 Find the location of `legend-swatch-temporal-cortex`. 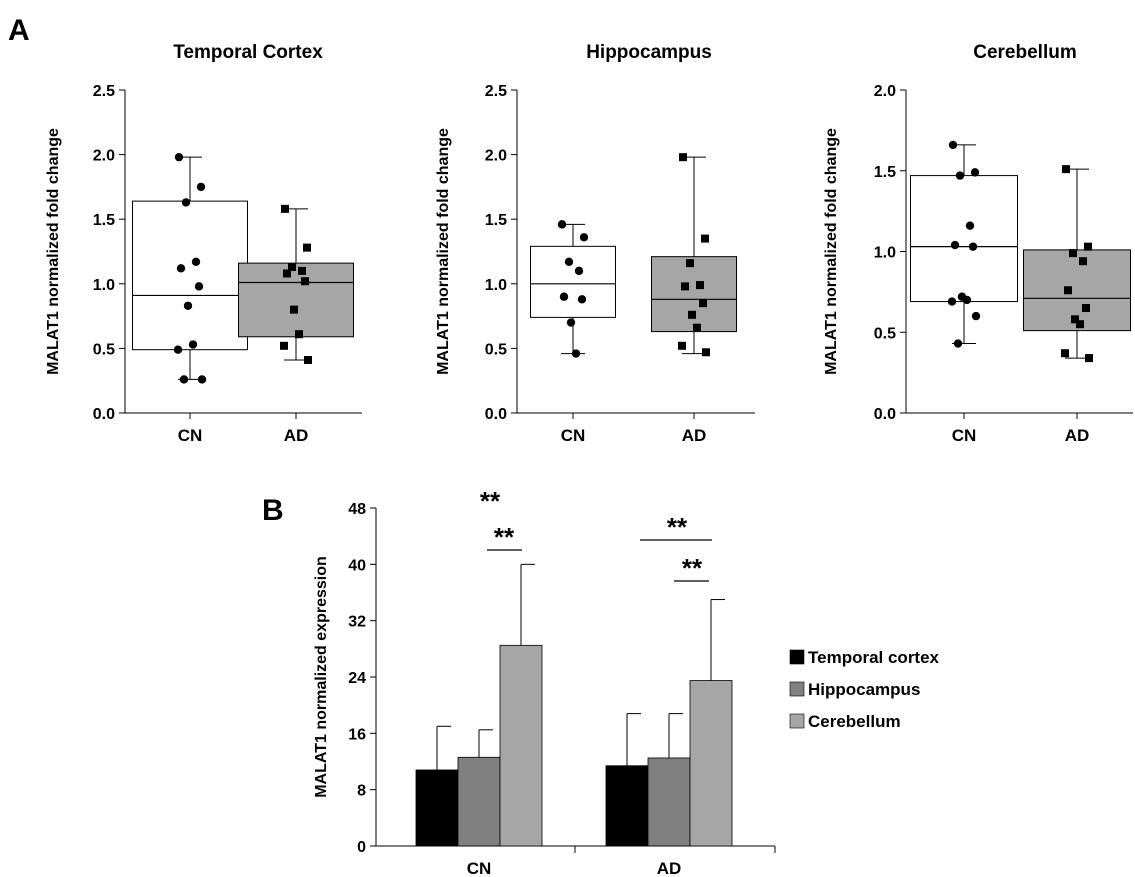

legend-swatch-temporal-cortex is located at coordinates (797, 657).